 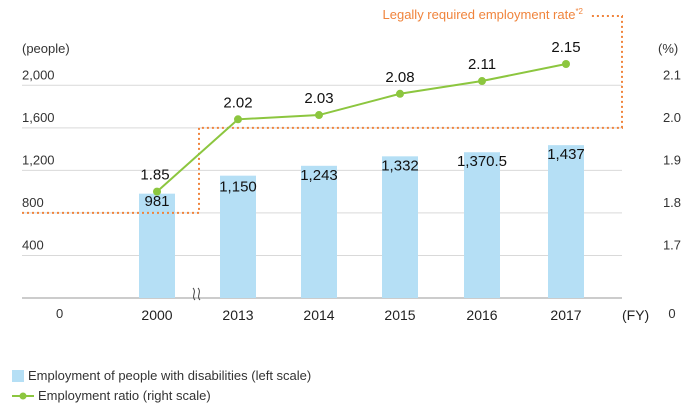 I want to click on required-rate-superscript: *2, so click(x=579, y=11).